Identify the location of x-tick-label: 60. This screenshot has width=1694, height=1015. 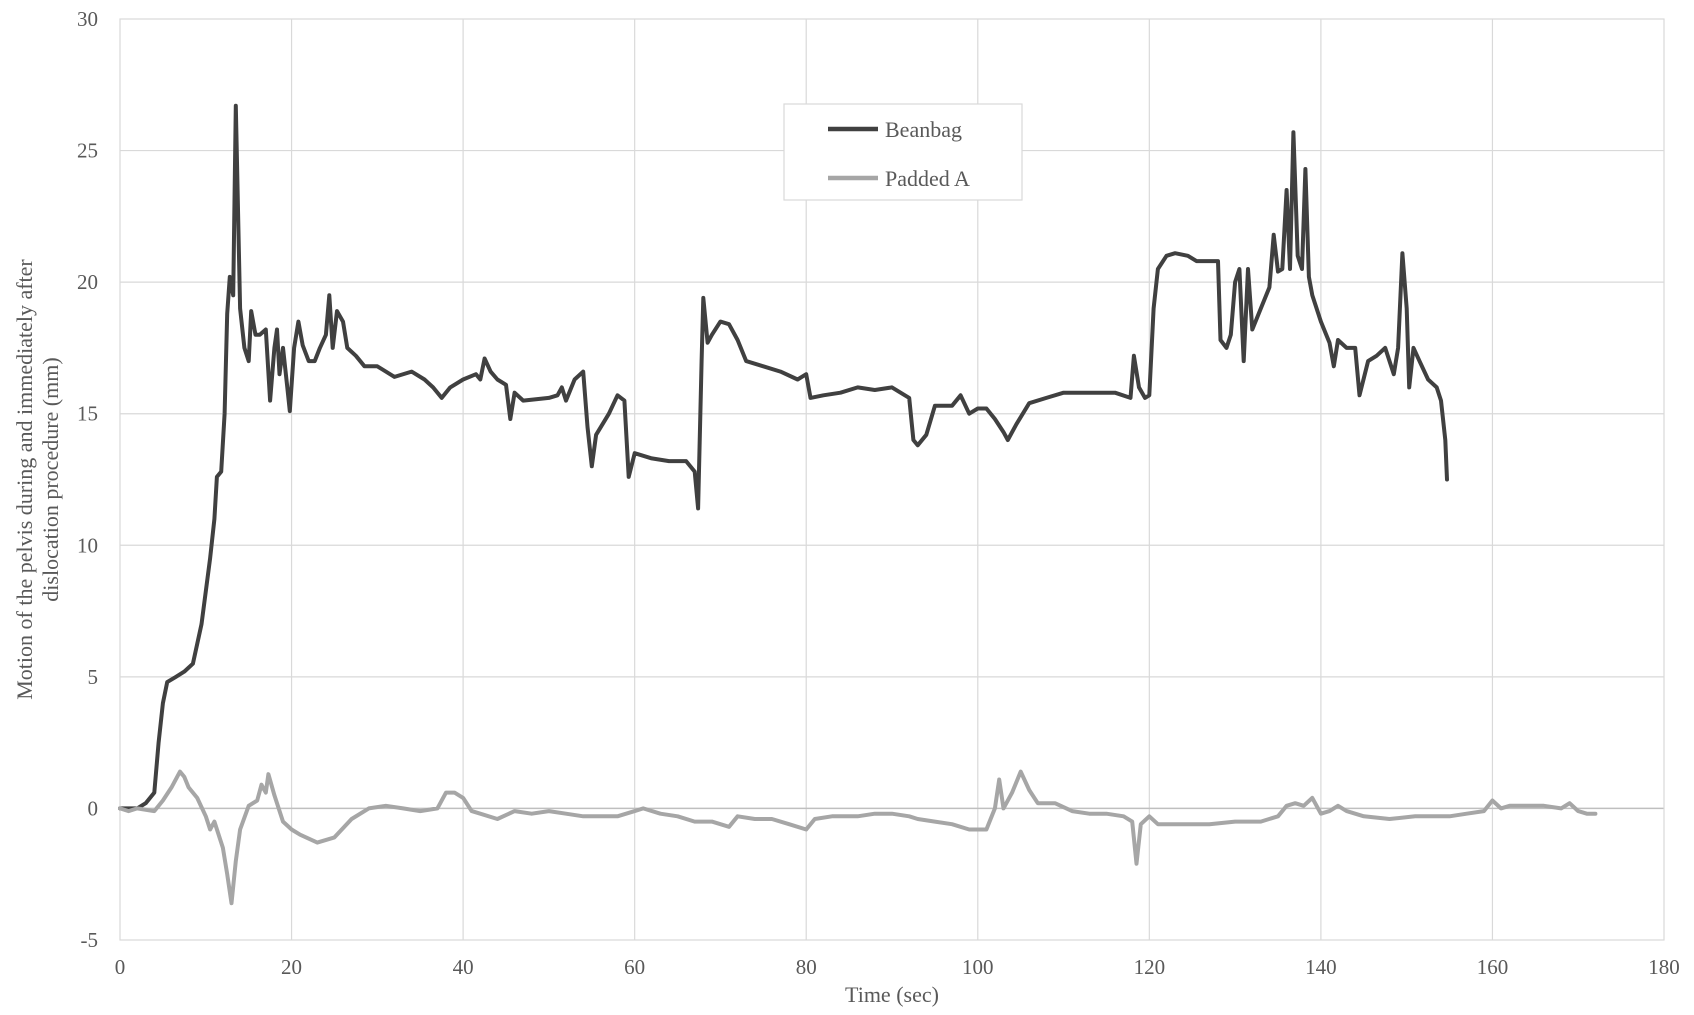
(634, 967).